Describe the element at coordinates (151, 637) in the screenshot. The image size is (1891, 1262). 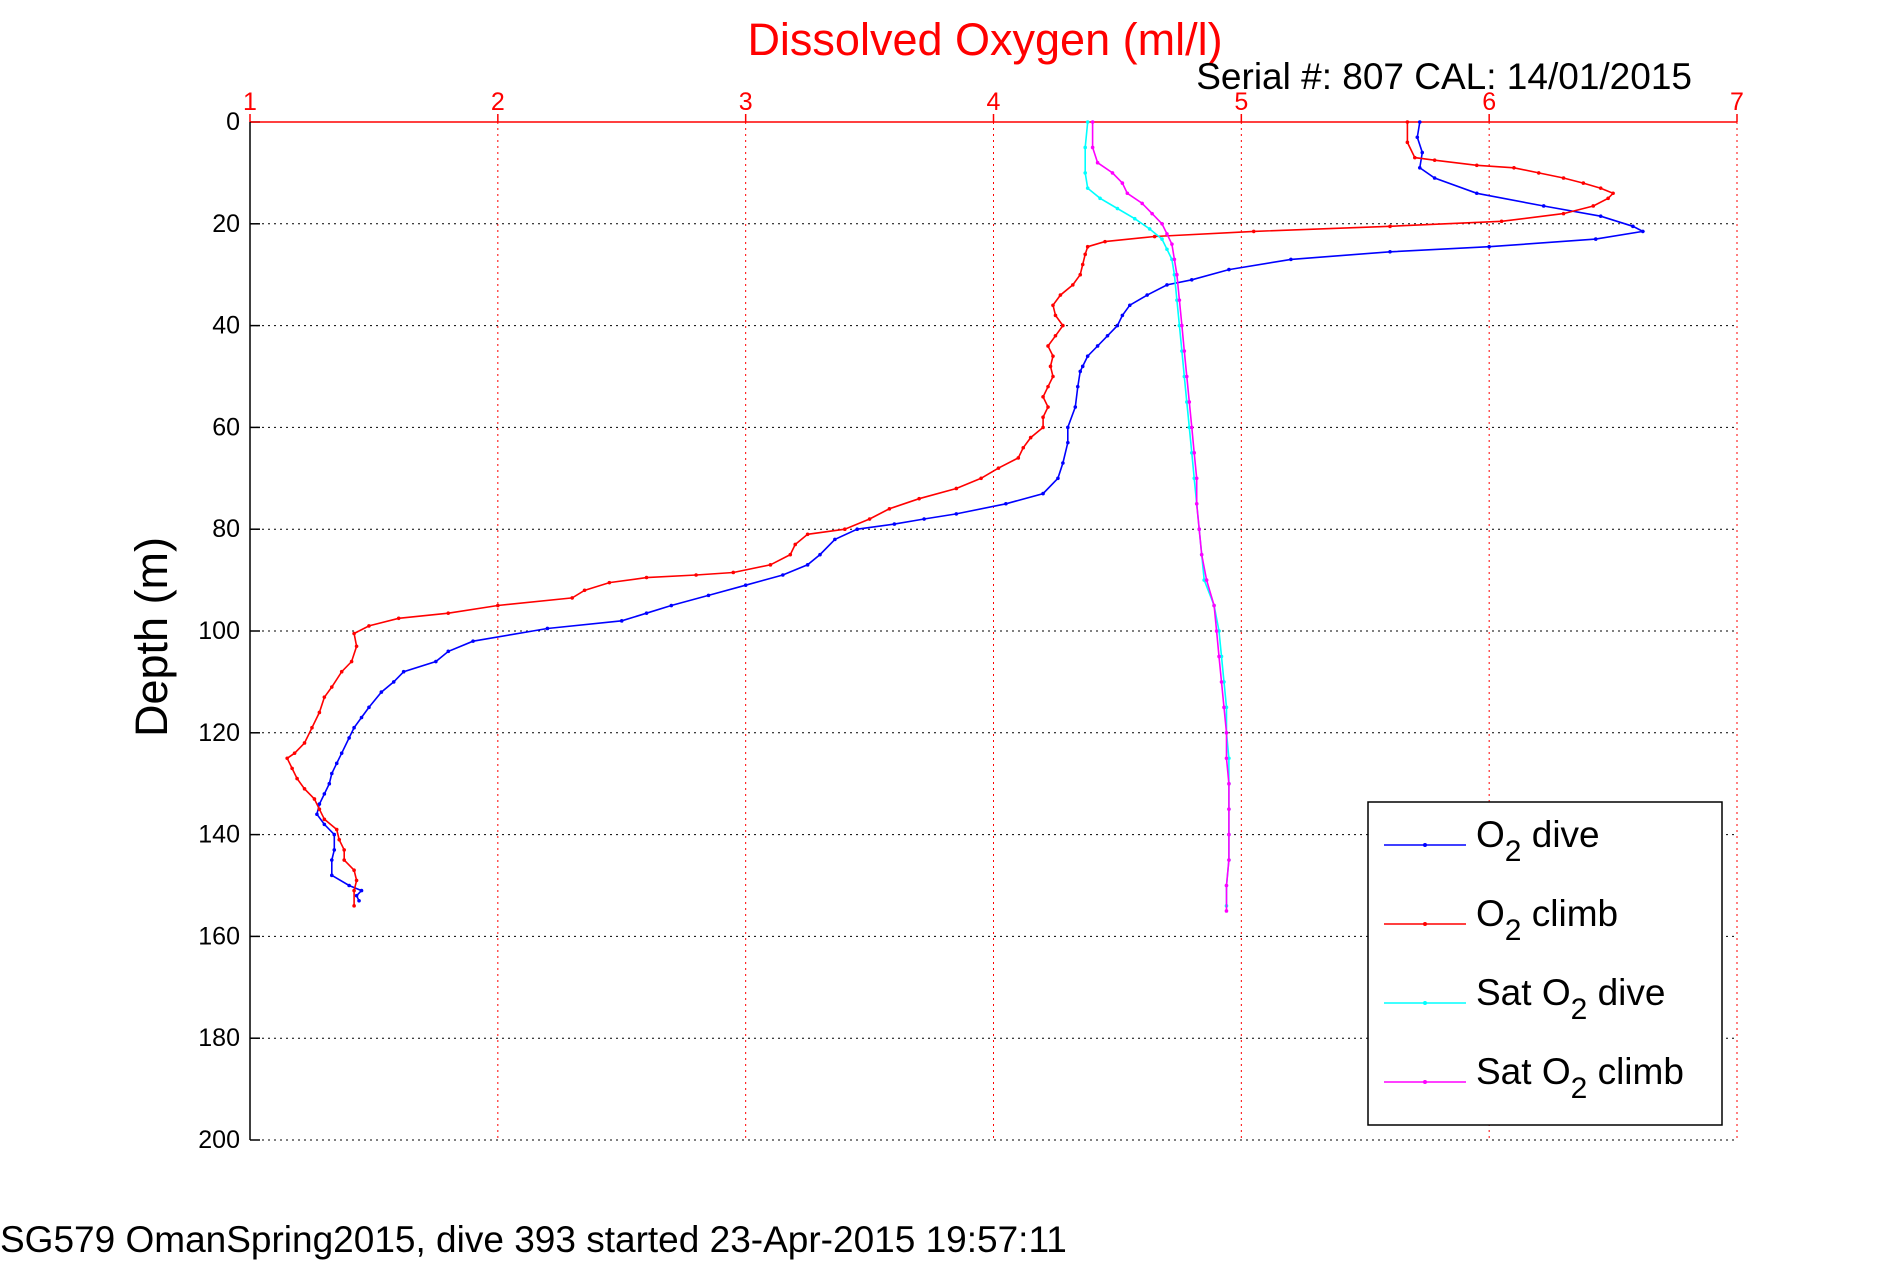
I see `y-axis-label: Depth (m)` at that location.